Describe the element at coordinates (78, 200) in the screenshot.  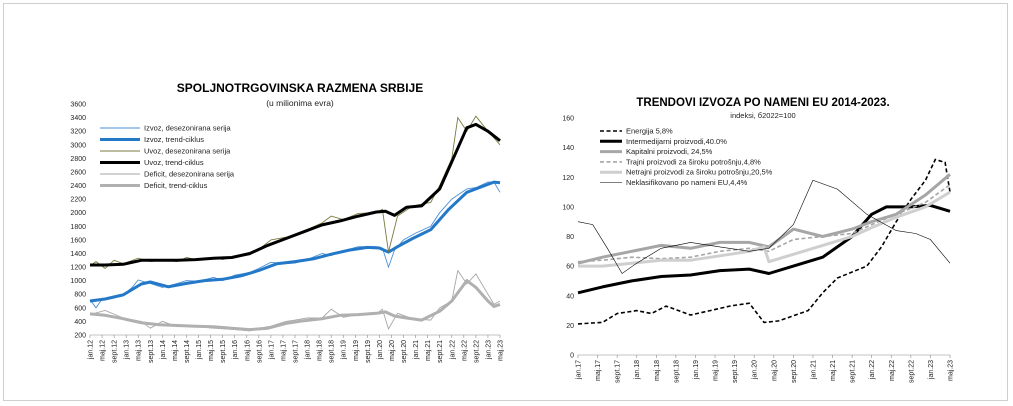
I see `y-tick-label: 2200` at that location.